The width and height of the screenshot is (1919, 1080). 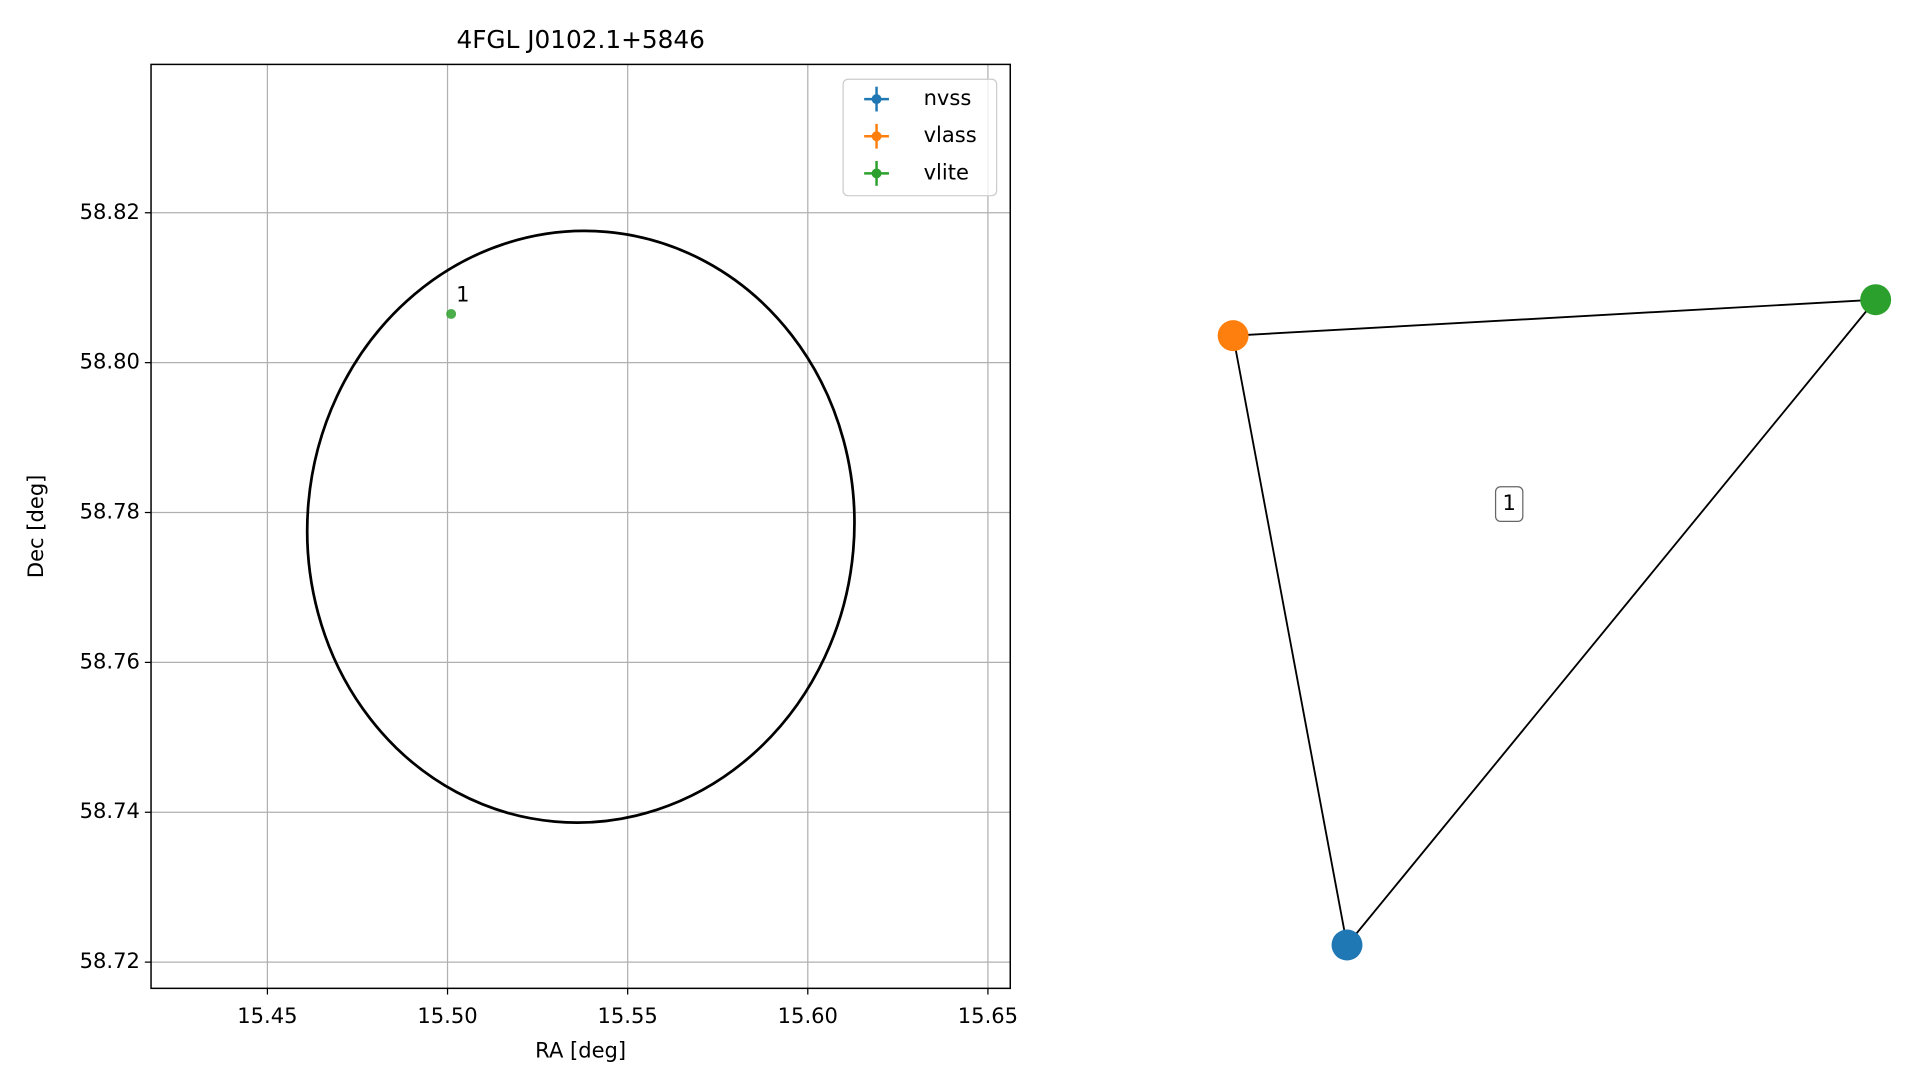 I want to click on y-tick-label: 58.78, so click(x=110, y=511).